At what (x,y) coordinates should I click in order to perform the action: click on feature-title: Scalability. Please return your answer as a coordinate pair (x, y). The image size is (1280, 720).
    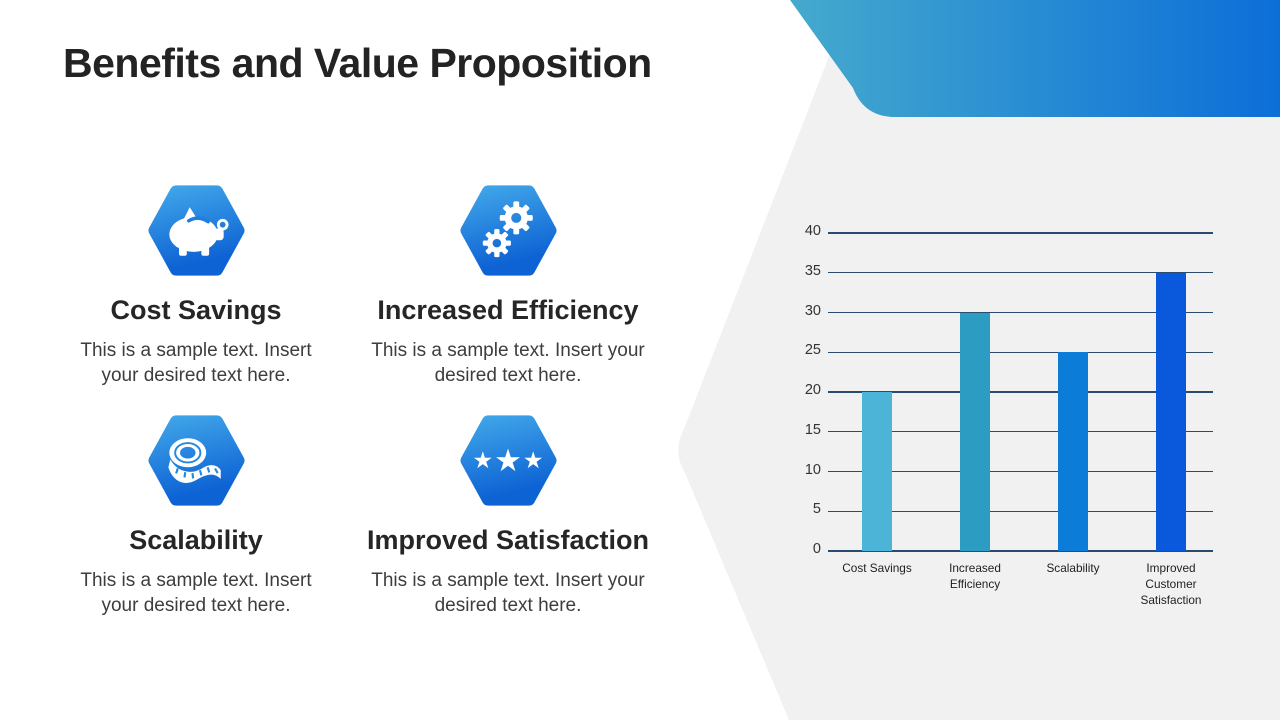
    Looking at the image, I should click on (196, 540).